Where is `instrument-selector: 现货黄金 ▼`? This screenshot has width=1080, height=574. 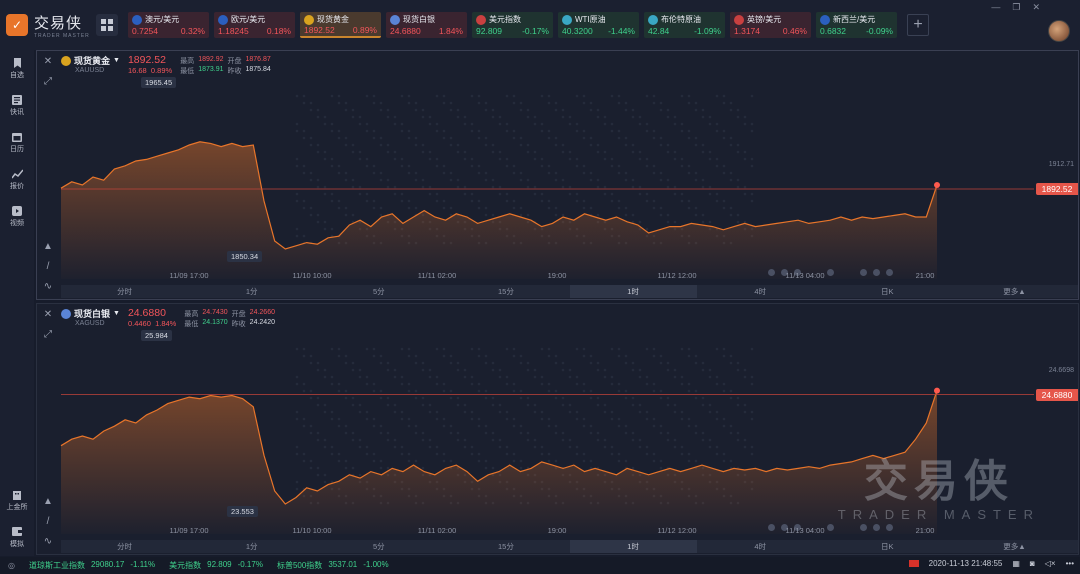 instrument-selector: 现货黄金 ▼ is located at coordinates (90, 60).